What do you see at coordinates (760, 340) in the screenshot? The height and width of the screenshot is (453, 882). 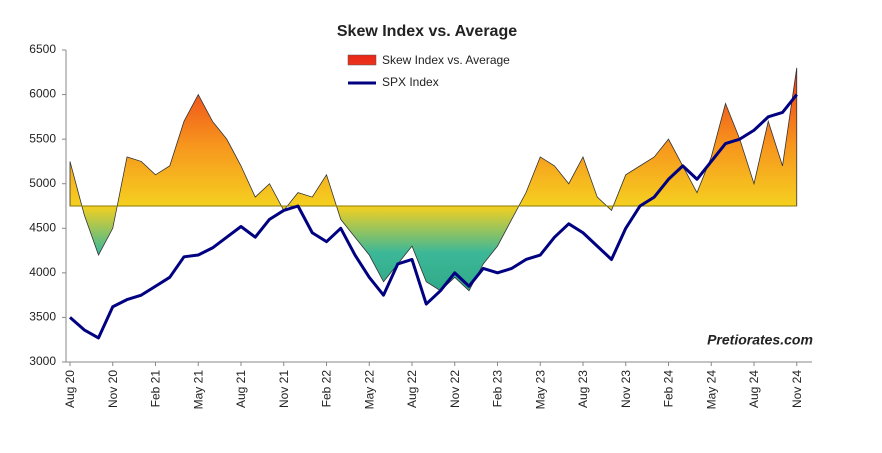 I see `annotation: Pretiorates.com` at bounding box center [760, 340].